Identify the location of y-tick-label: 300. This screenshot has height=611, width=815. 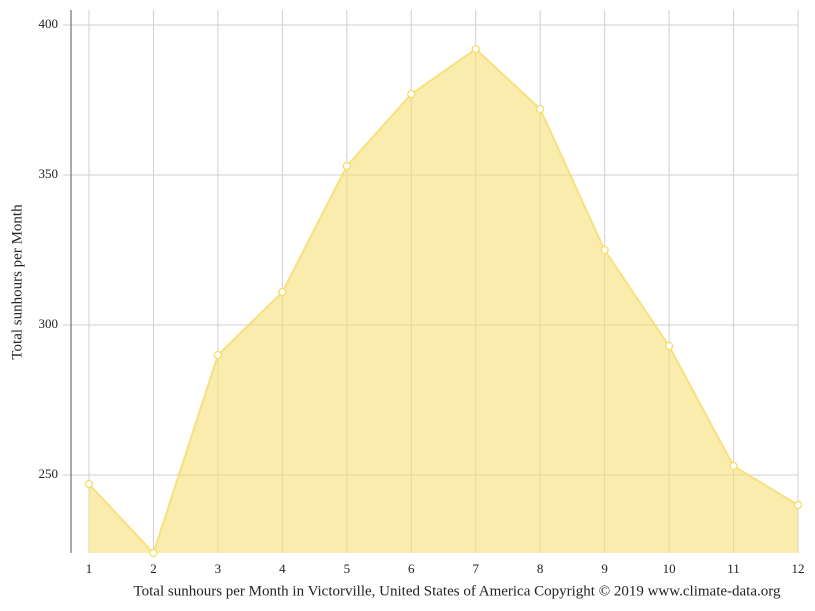
(49, 323).